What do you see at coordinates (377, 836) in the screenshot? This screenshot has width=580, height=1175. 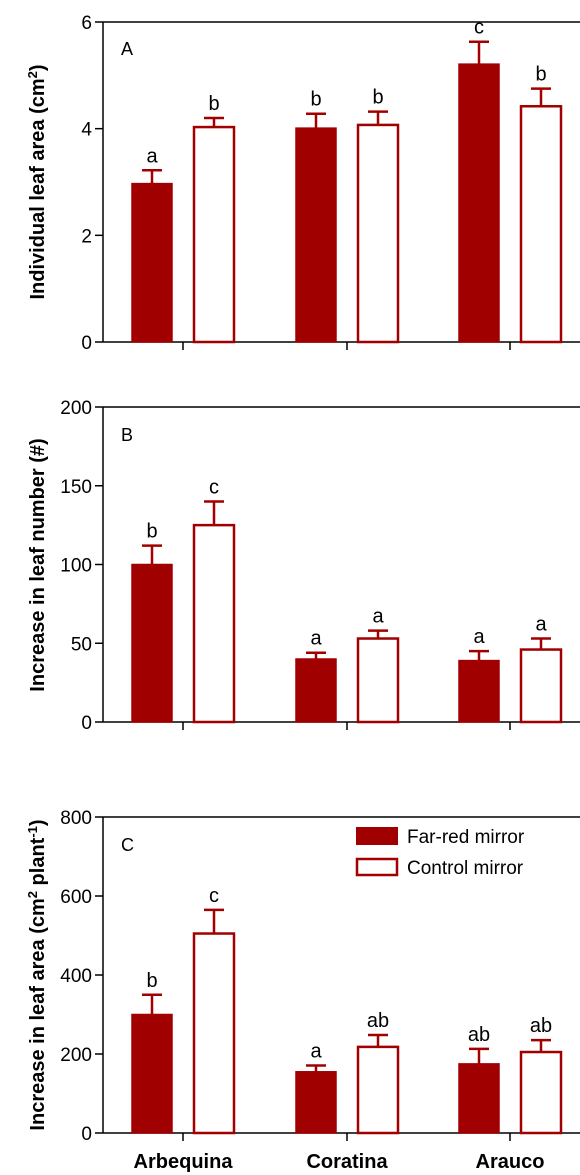 I see `legend-swatch-far-red` at bounding box center [377, 836].